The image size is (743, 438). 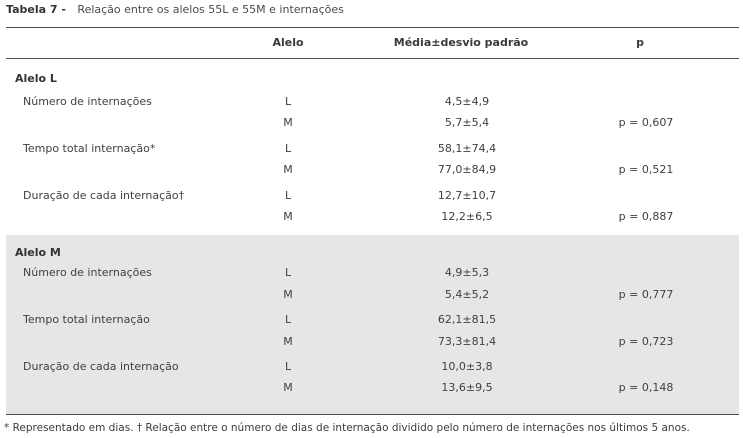 I want to click on table-top-rule, so click(x=372, y=27).